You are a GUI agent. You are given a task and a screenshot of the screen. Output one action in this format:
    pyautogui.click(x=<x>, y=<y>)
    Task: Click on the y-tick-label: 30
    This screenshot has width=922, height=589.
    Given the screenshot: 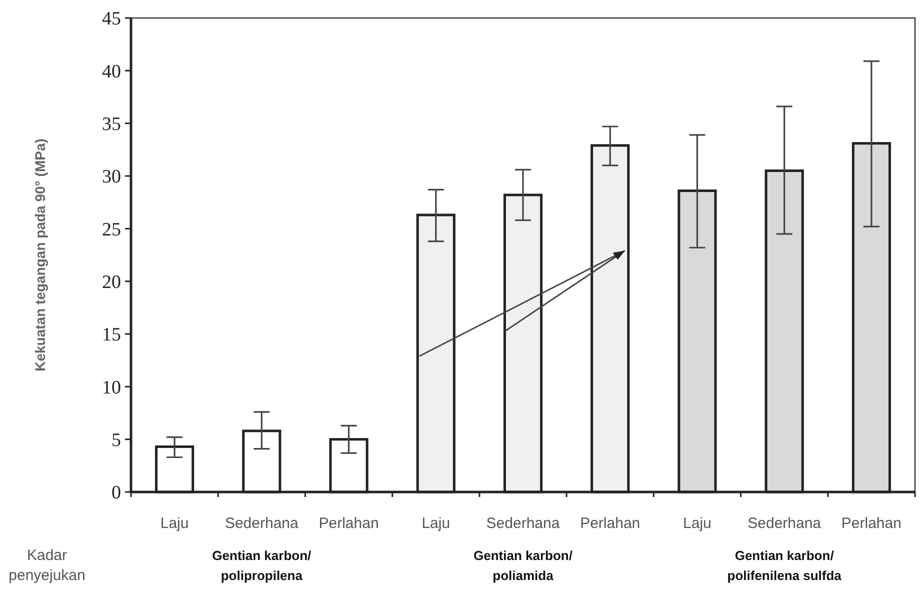 What is the action you would take?
    pyautogui.click(x=111, y=177)
    